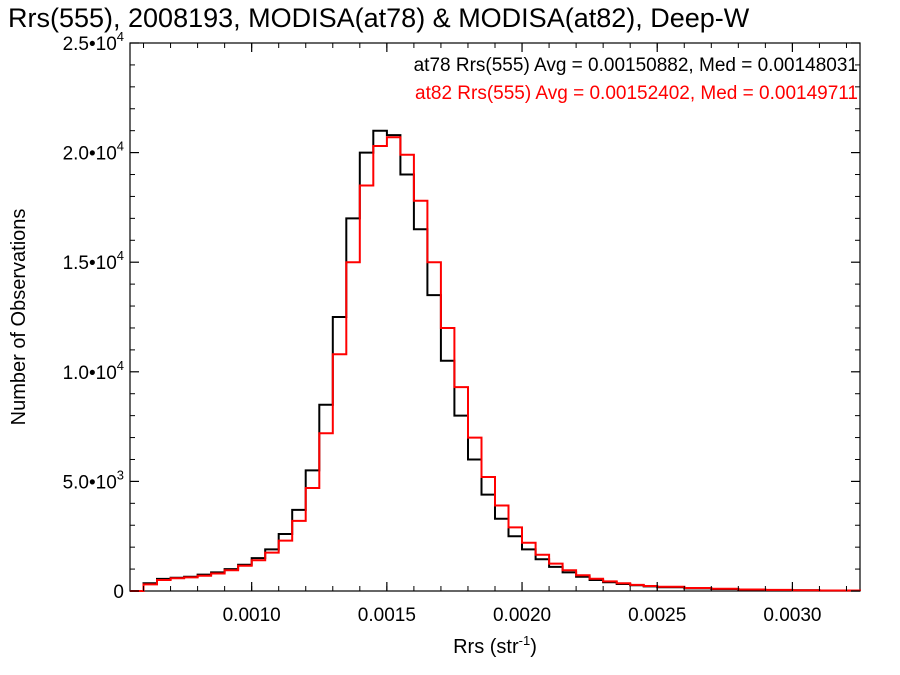  What do you see at coordinates (252, 615) in the screenshot?
I see `x-tick-label-0: 0.0010` at bounding box center [252, 615].